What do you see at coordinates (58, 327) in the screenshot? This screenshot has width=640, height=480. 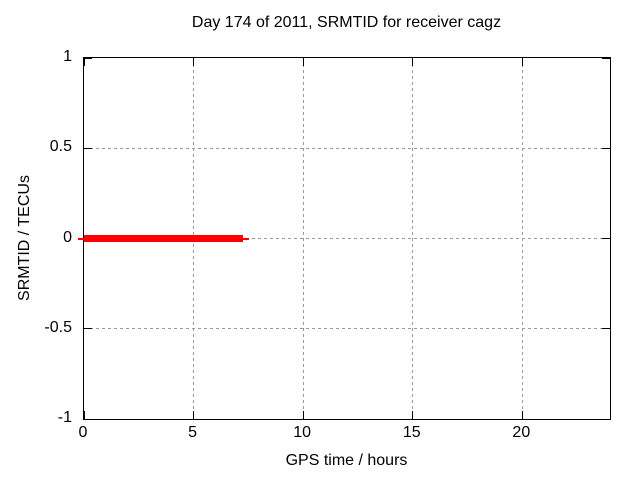 I see `y-tick-label: -0.5` at bounding box center [58, 327].